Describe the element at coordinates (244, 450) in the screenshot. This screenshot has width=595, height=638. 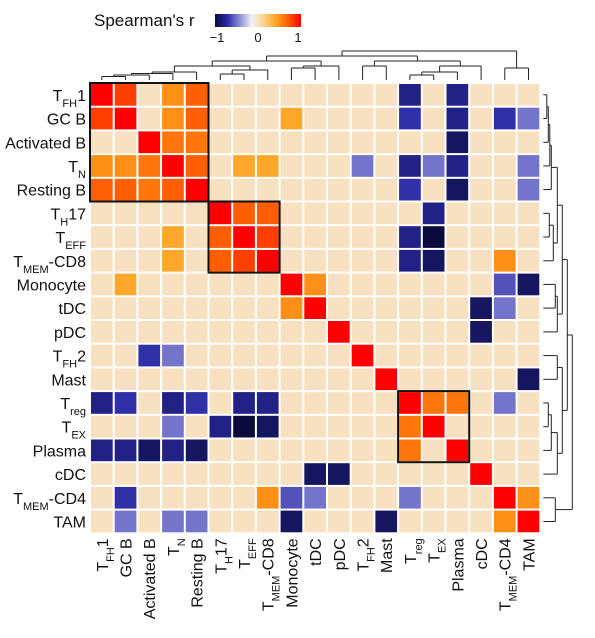
I see `cell-r15-c6` at that location.